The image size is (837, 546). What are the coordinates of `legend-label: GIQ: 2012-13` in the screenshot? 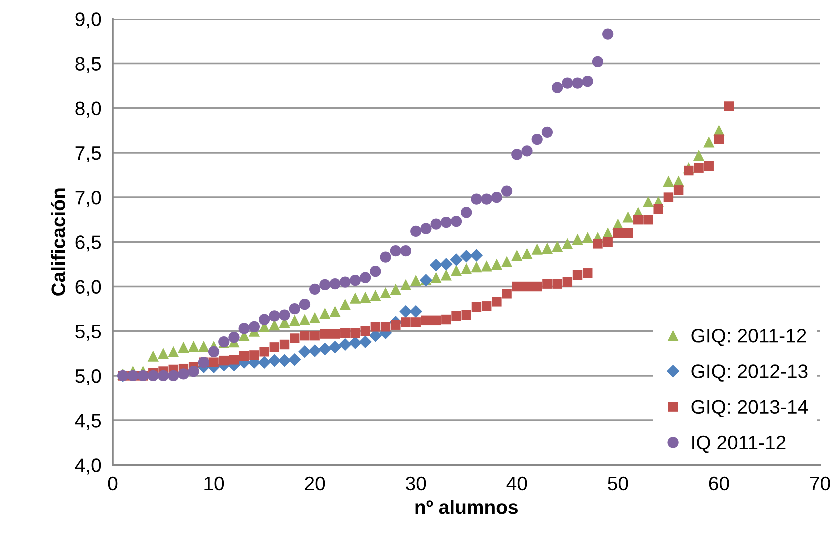 It's located at (750, 373).